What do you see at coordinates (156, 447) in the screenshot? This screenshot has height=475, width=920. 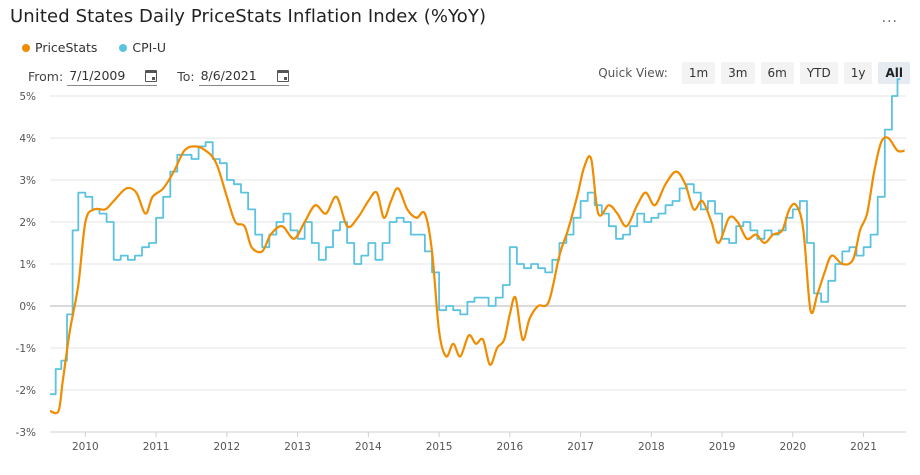 I see `x-tick-label: 2011` at bounding box center [156, 447].